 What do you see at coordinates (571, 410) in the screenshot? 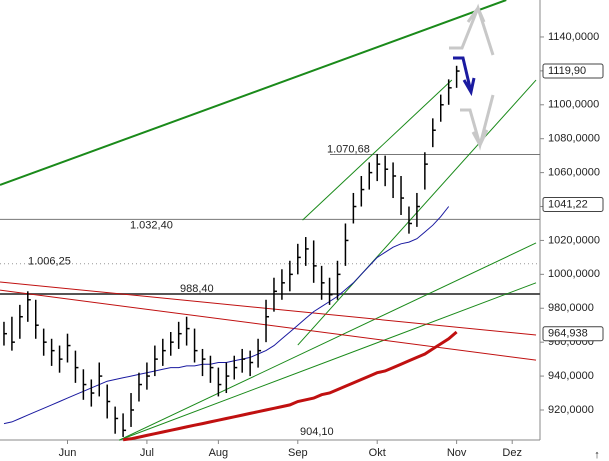
I see `y-tick-label: 920,0000` at bounding box center [571, 410].